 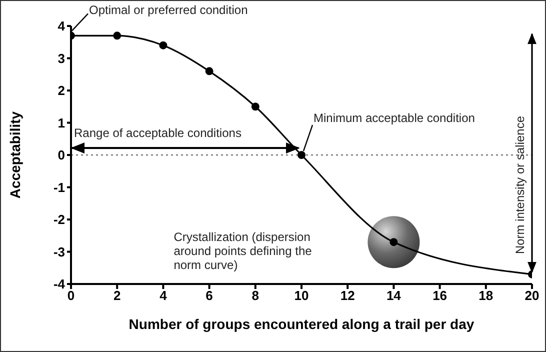 What do you see at coordinates (301, 324) in the screenshot?
I see `x-axis-title: Number of groups encountered along a trail per day` at bounding box center [301, 324].